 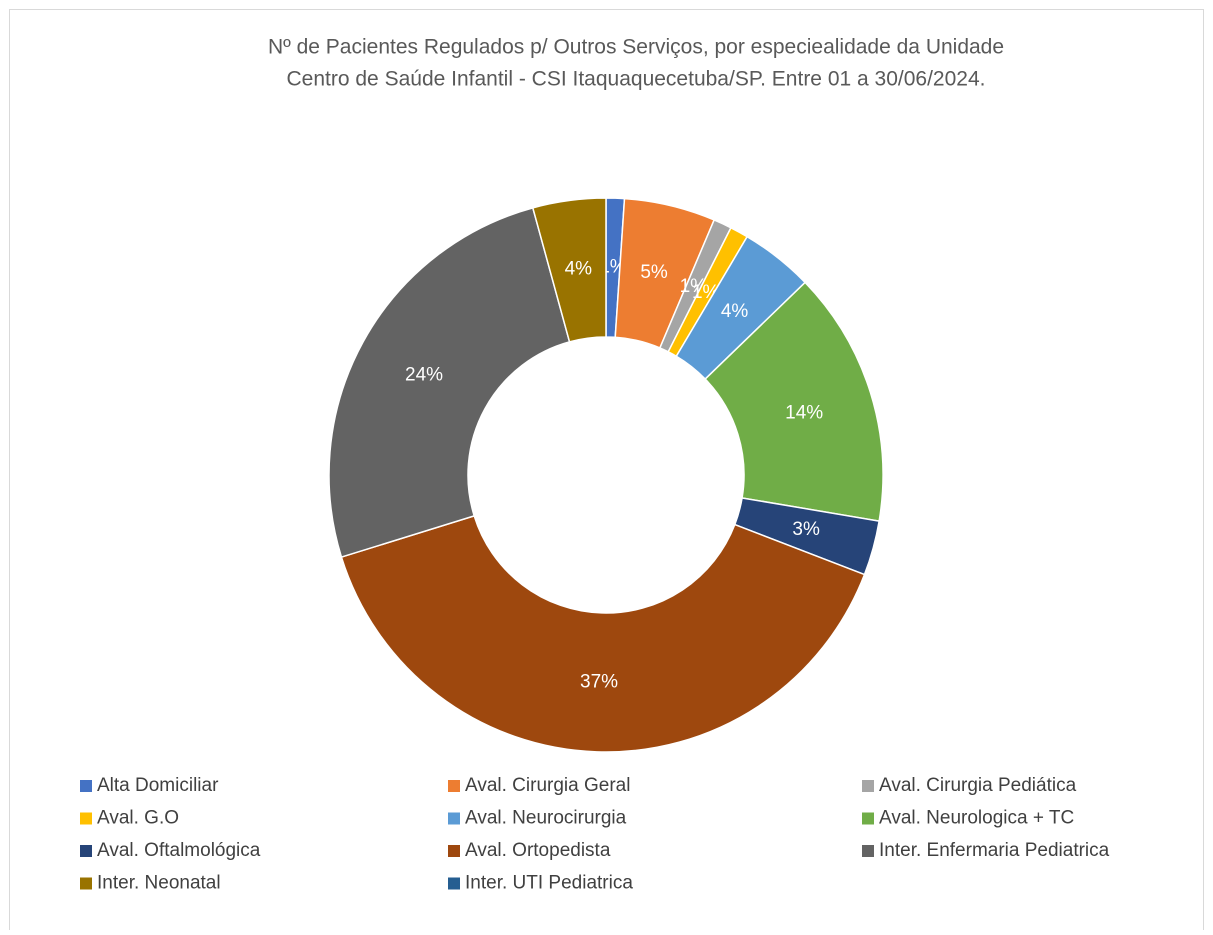 What do you see at coordinates (546, 818) in the screenshot?
I see `legend-label: Aval. Neurocirurgia` at bounding box center [546, 818].